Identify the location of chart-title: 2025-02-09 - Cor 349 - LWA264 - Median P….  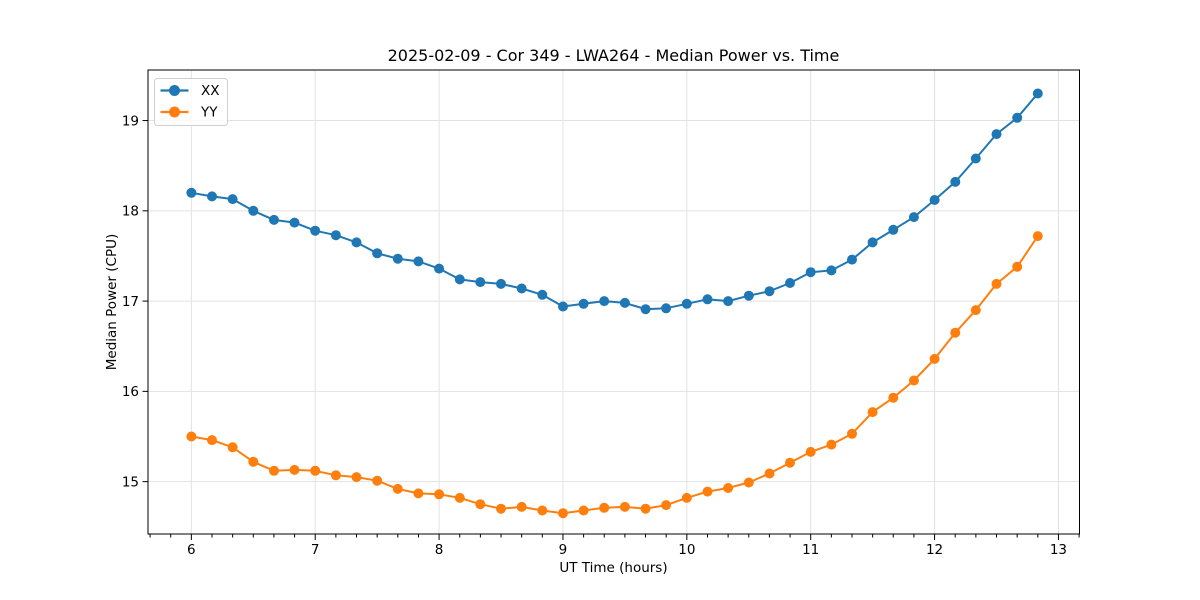
(613, 55).